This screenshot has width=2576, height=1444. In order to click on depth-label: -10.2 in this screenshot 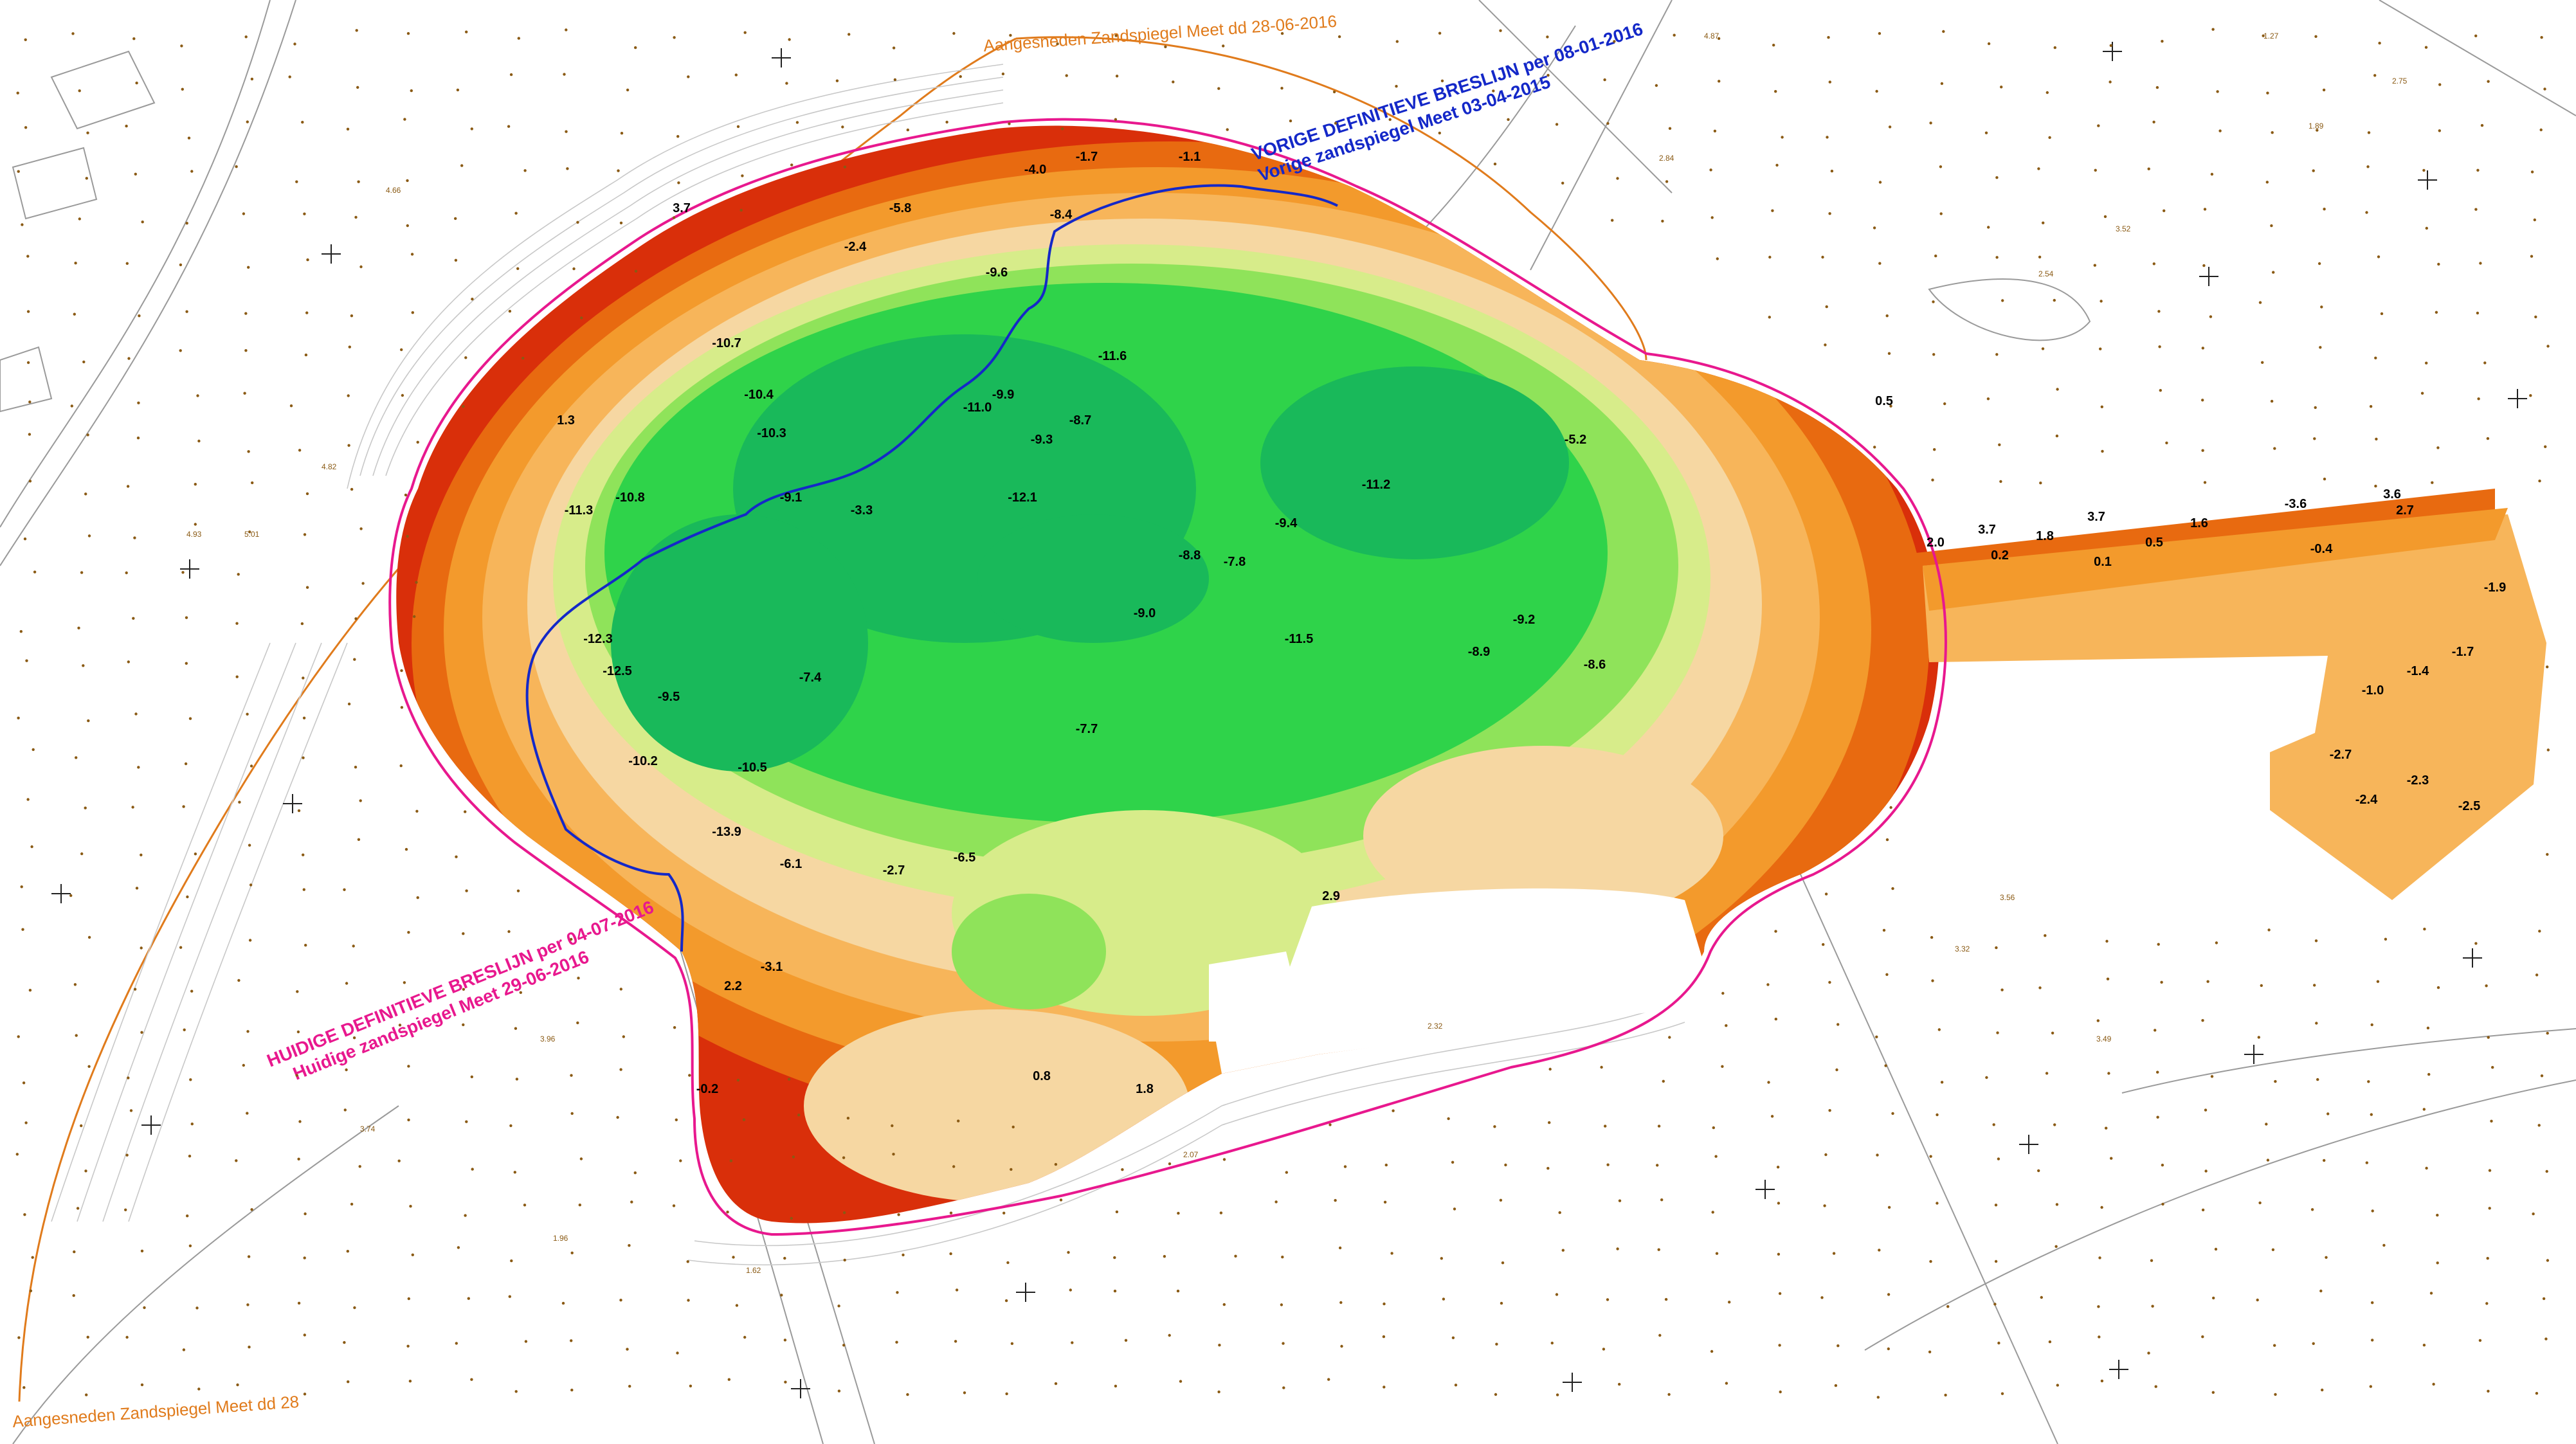, I will do `click(643, 761)`.